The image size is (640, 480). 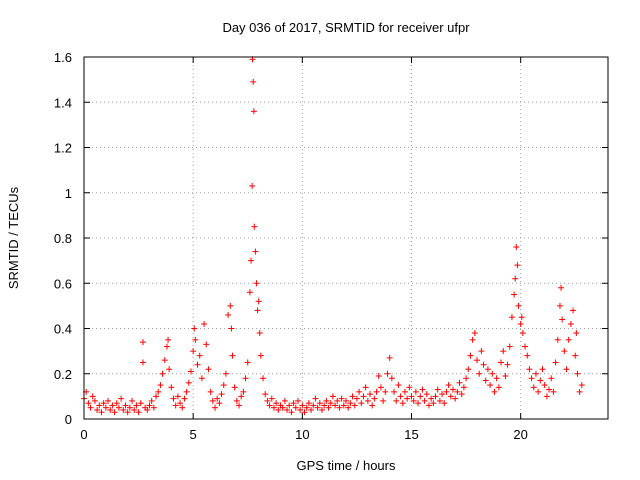 I want to click on x-axis-label: GPS time / hours, so click(x=346, y=465).